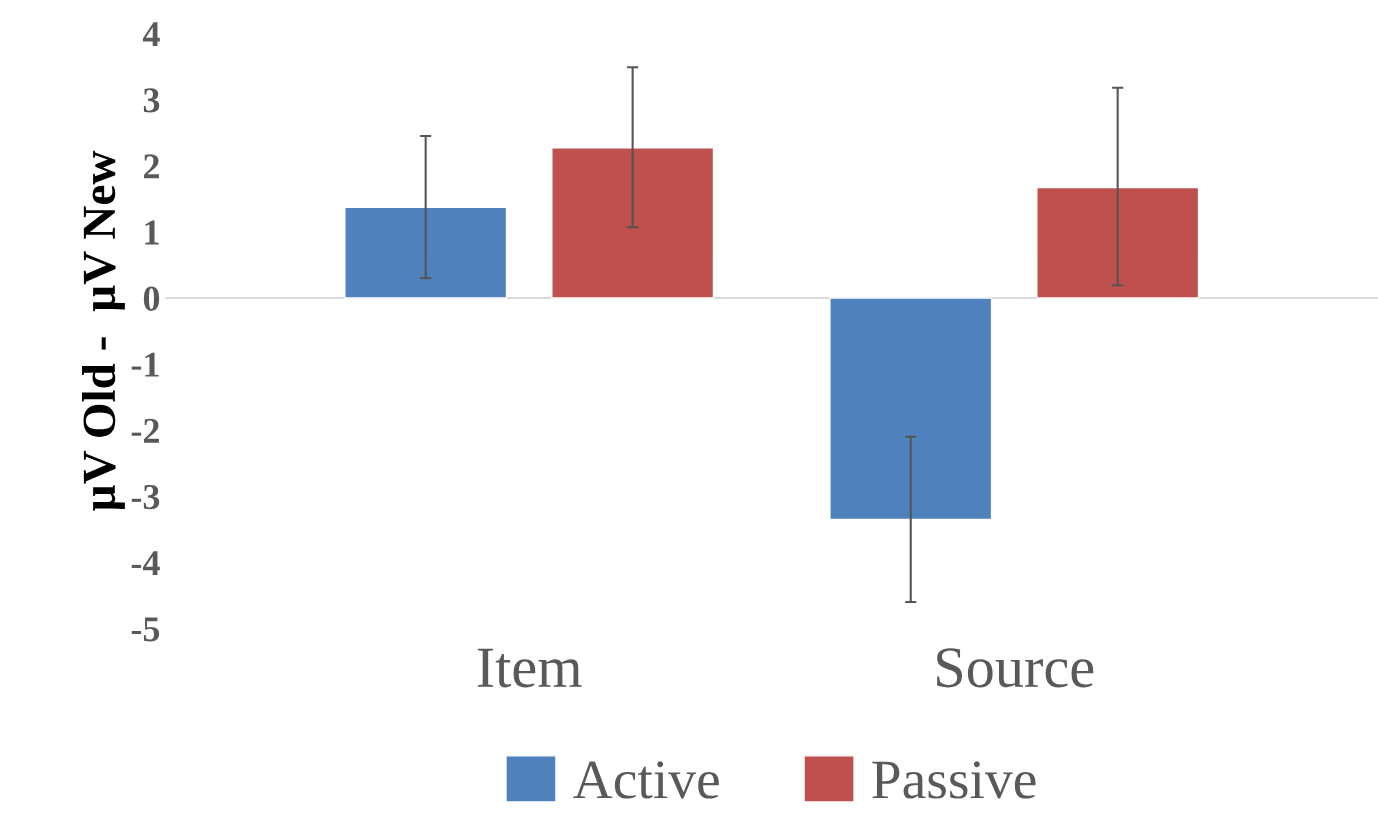 This screenshot has width=1378, height=838. Describe the element at coordinates (151, 298) in the screenshot. I see `y-tick-label: 0` at that location.